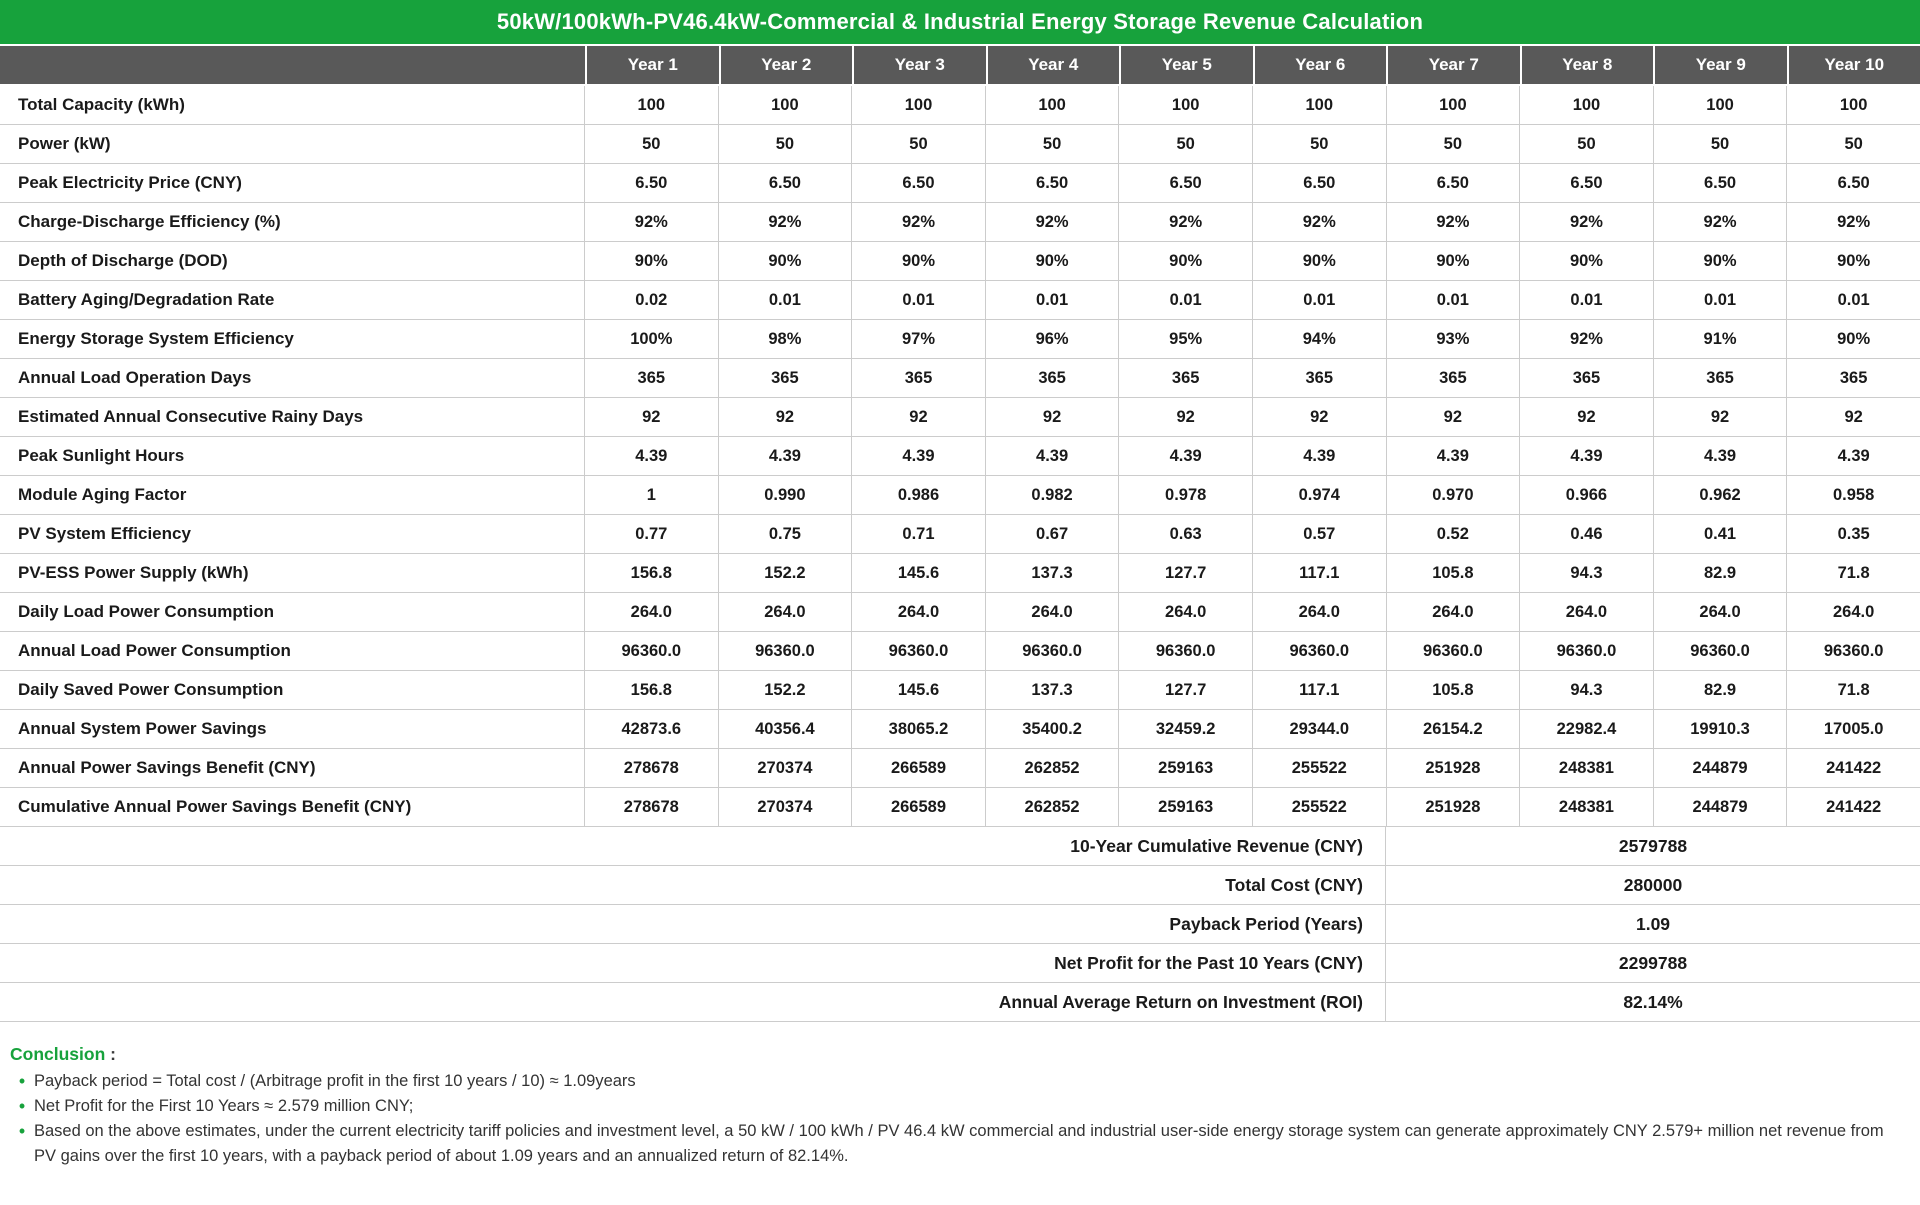 The width and height of the screenshot is (1920, 1205). I want to click on value-cell: 96%, so click(1051, 339).